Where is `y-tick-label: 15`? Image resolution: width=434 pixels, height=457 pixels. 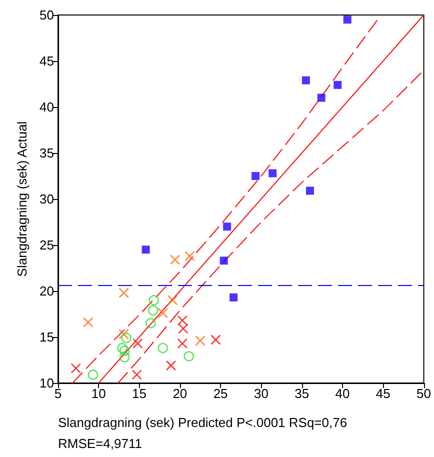
y-tick-label: 15 is located at coordinates (47, 337).